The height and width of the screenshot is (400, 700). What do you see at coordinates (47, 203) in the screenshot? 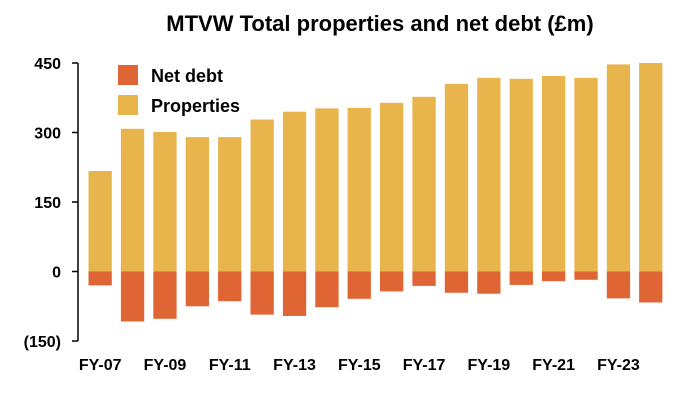
I see `y-tick-label: 150` at bounding box center [47, 203].